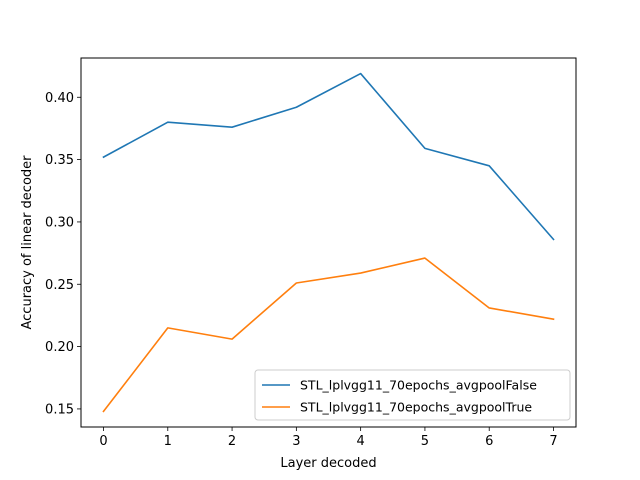 The width and height of the screenshot is (640, 480). I want to click on x-tick-label: 0, so click(103, 441).